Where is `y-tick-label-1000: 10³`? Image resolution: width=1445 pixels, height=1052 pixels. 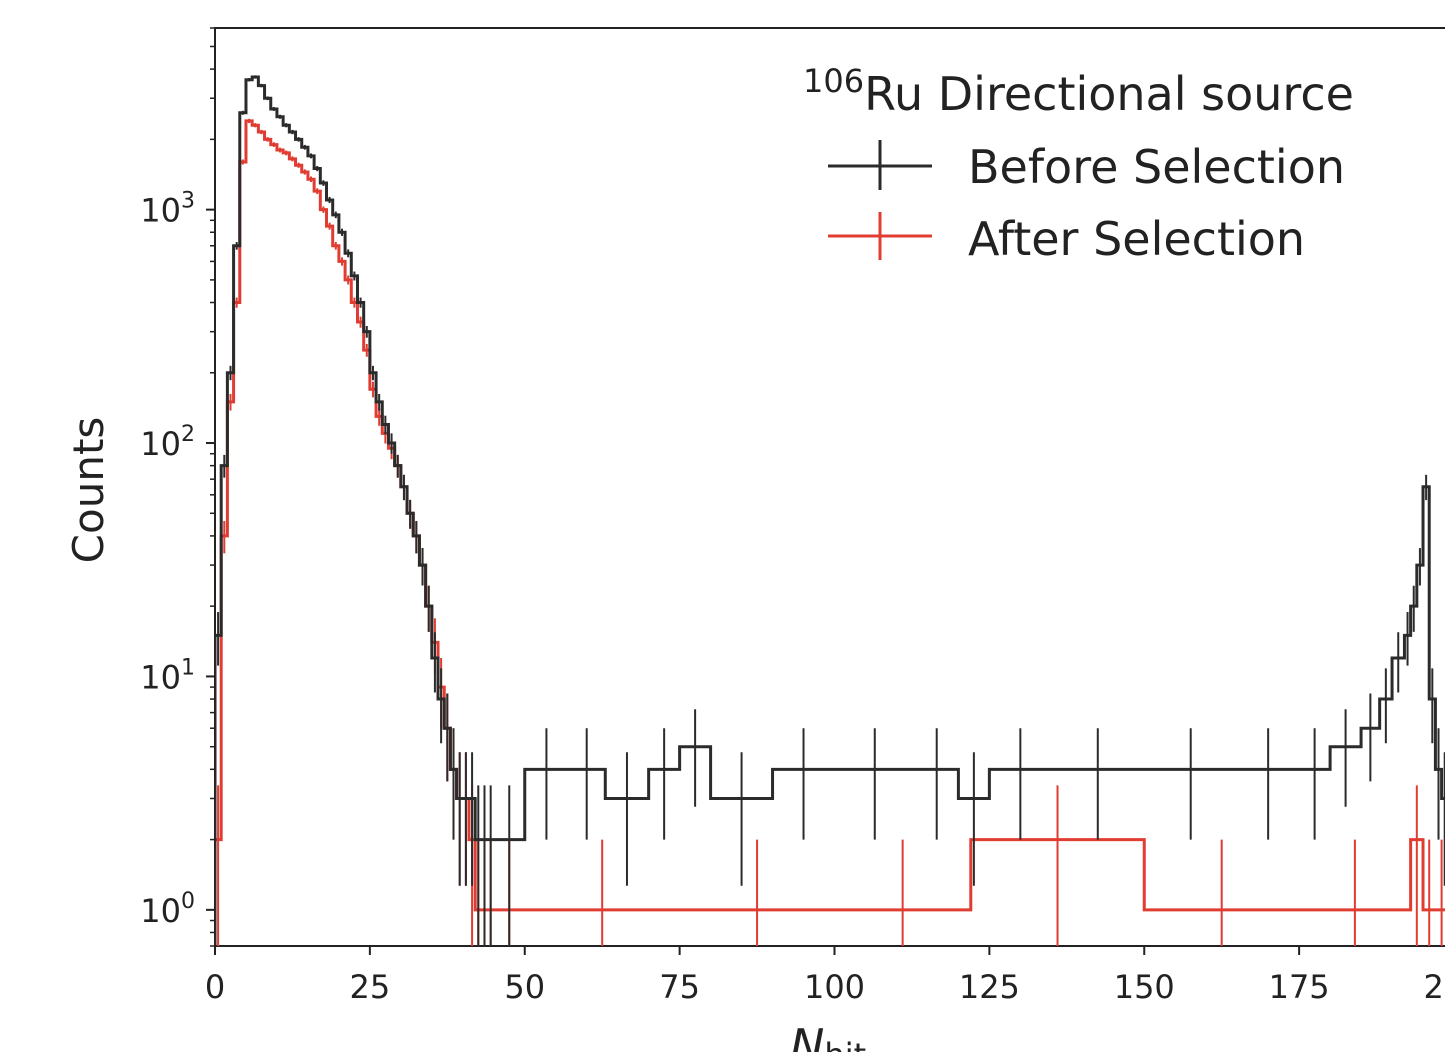
y-tick-label-1000: 10³ is located at coordinates (167, 209).